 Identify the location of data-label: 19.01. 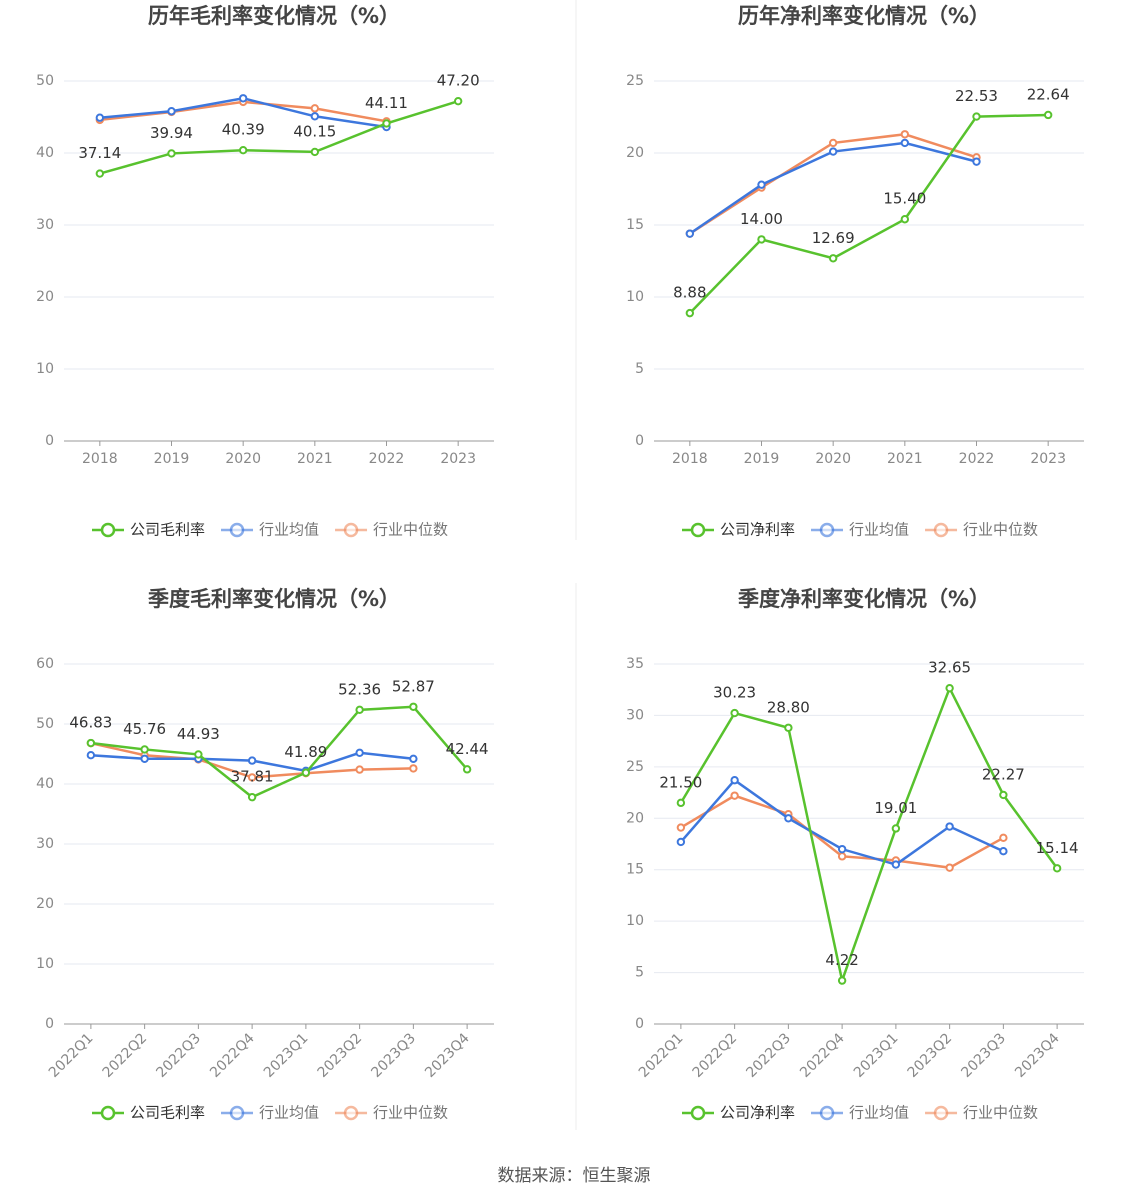
(895, 808).